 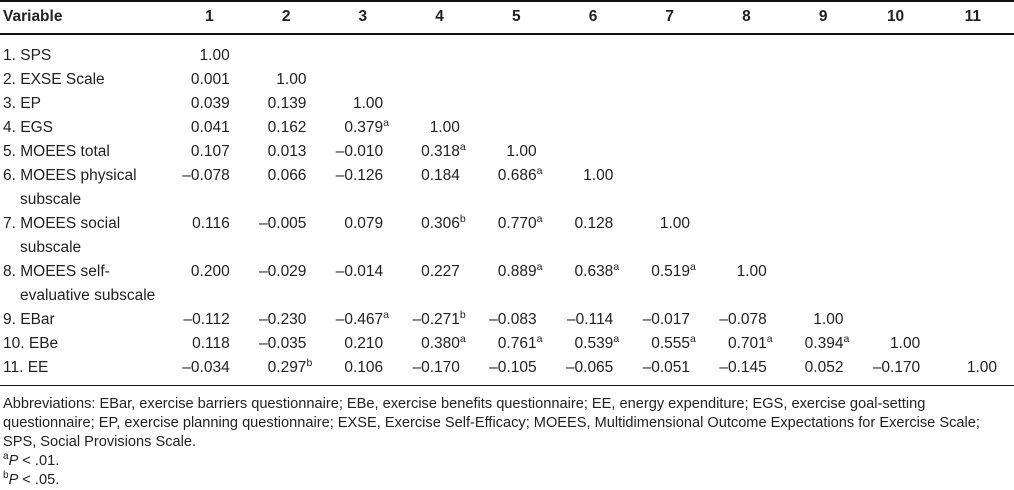 I want to click on correlation-cell: 0.052, so click(x=822, y=371).